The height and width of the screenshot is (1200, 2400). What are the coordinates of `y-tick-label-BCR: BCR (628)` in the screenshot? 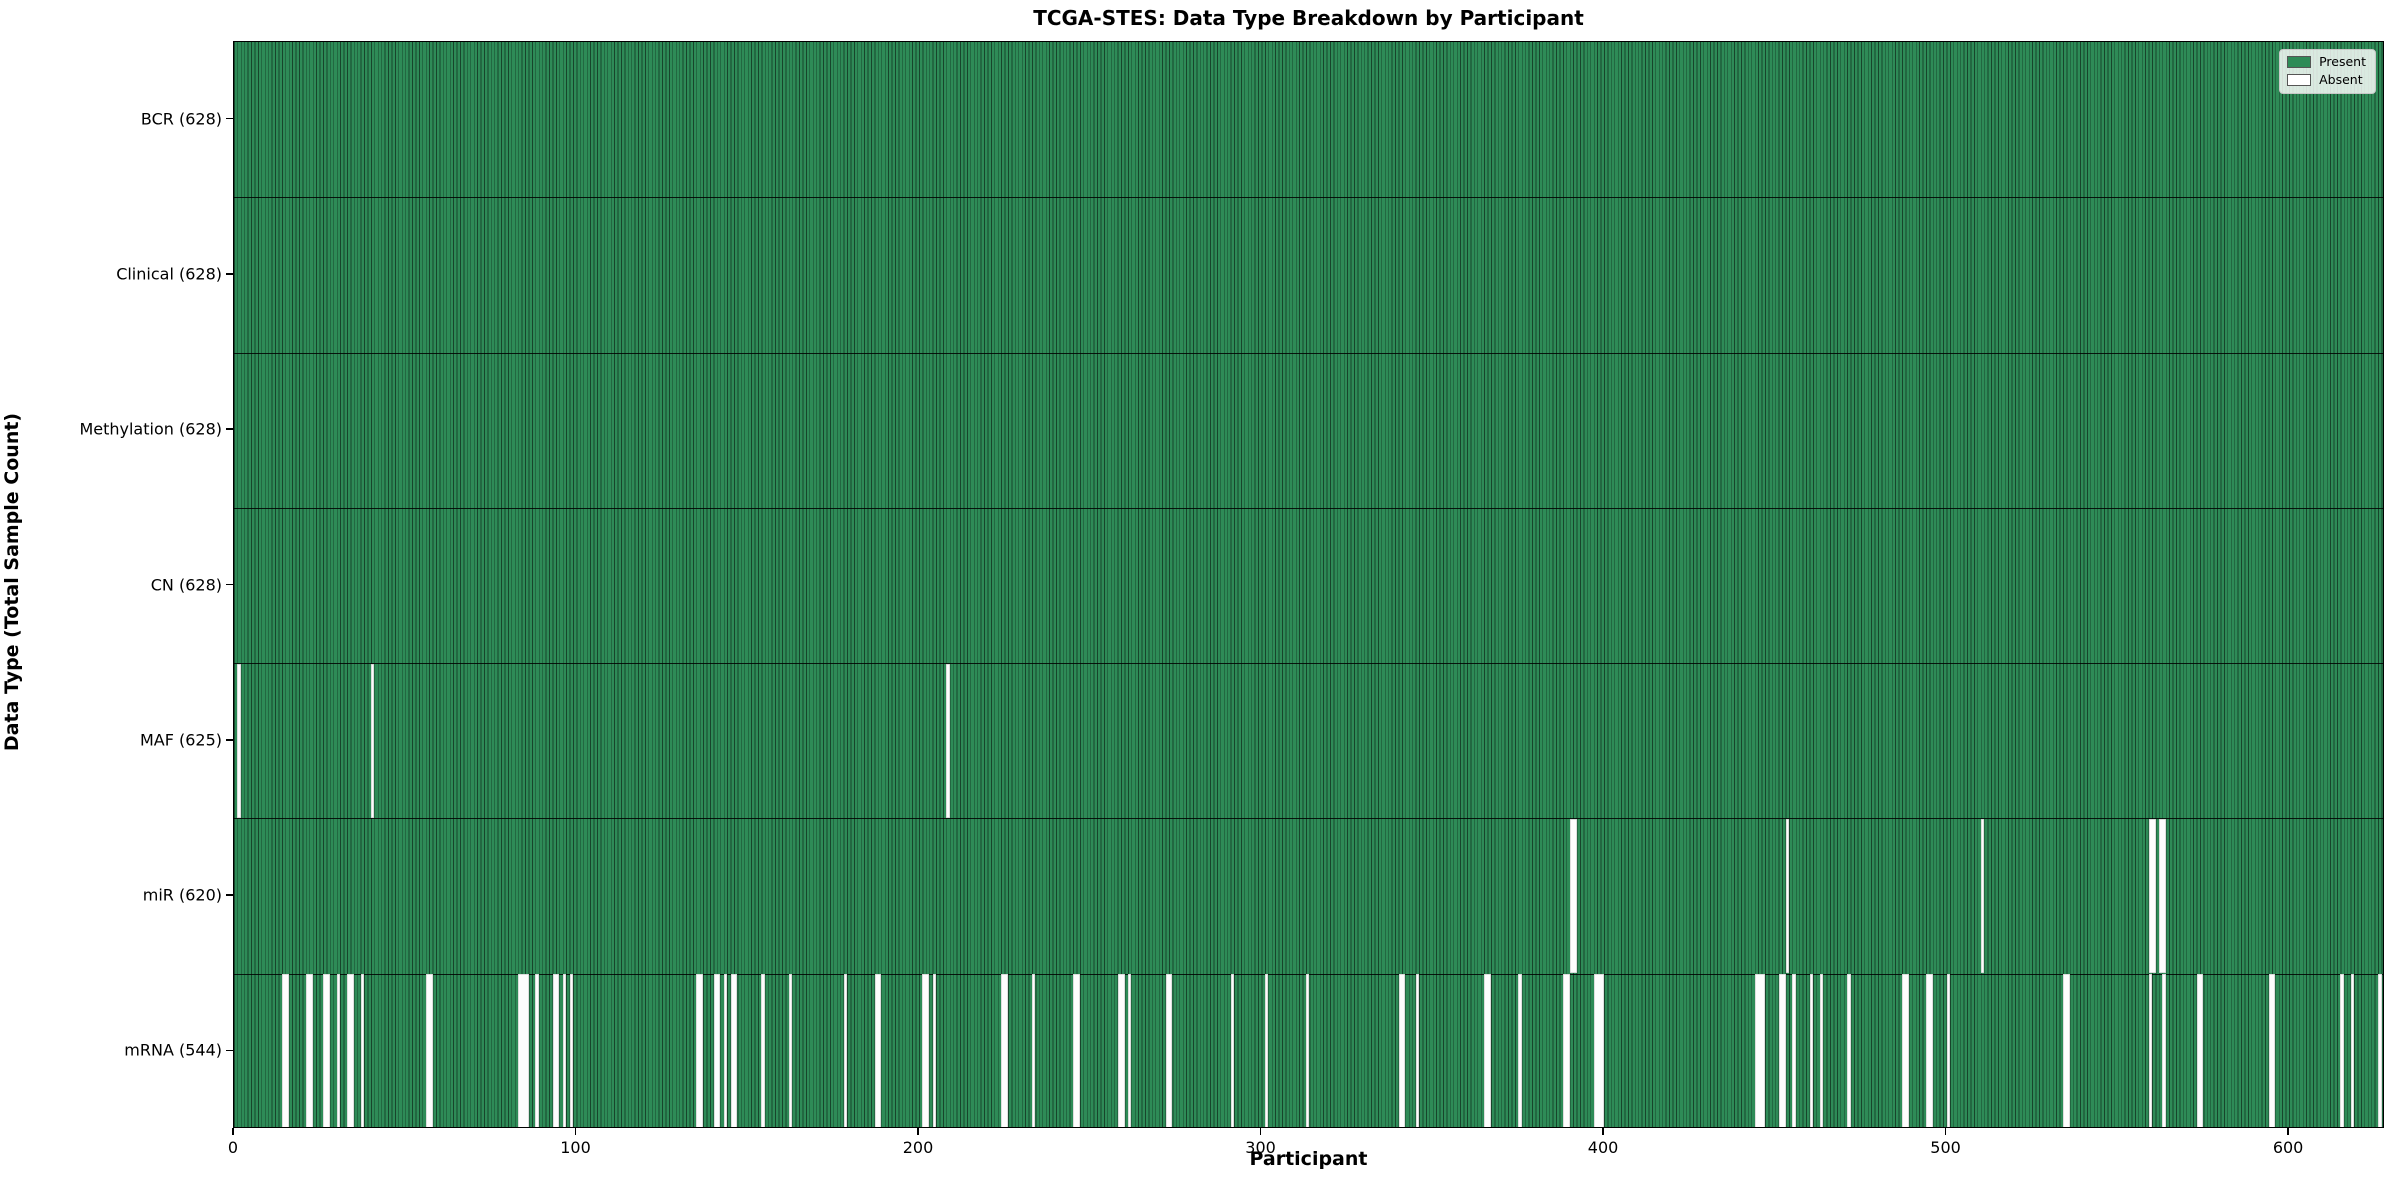 It's located at (181, 119).